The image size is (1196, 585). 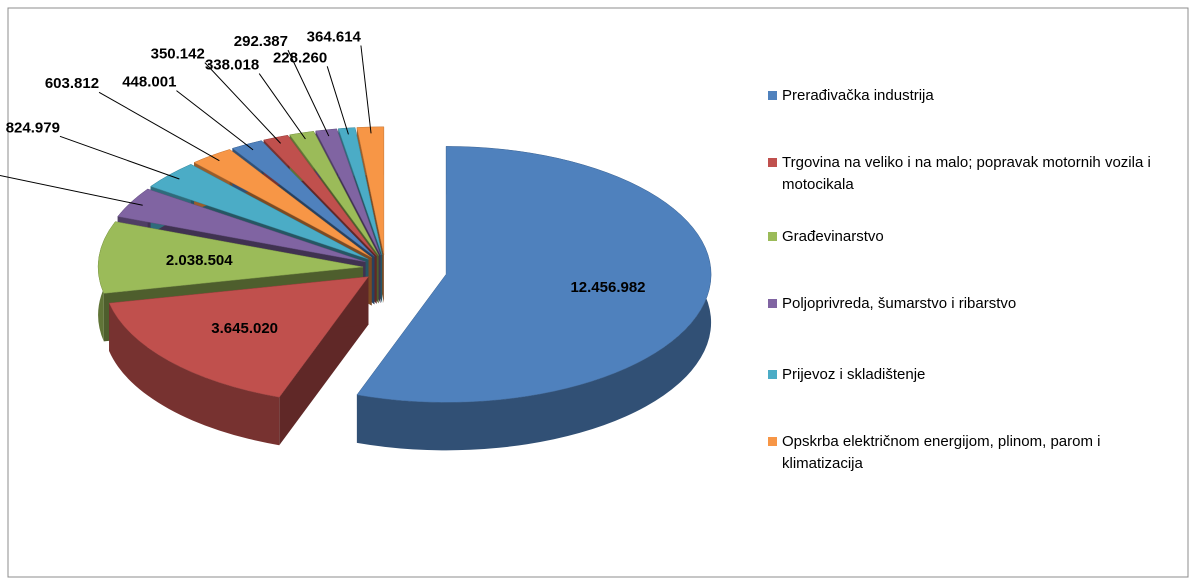 I want to click on data-label: 824.979, so click(x=33, y=127).